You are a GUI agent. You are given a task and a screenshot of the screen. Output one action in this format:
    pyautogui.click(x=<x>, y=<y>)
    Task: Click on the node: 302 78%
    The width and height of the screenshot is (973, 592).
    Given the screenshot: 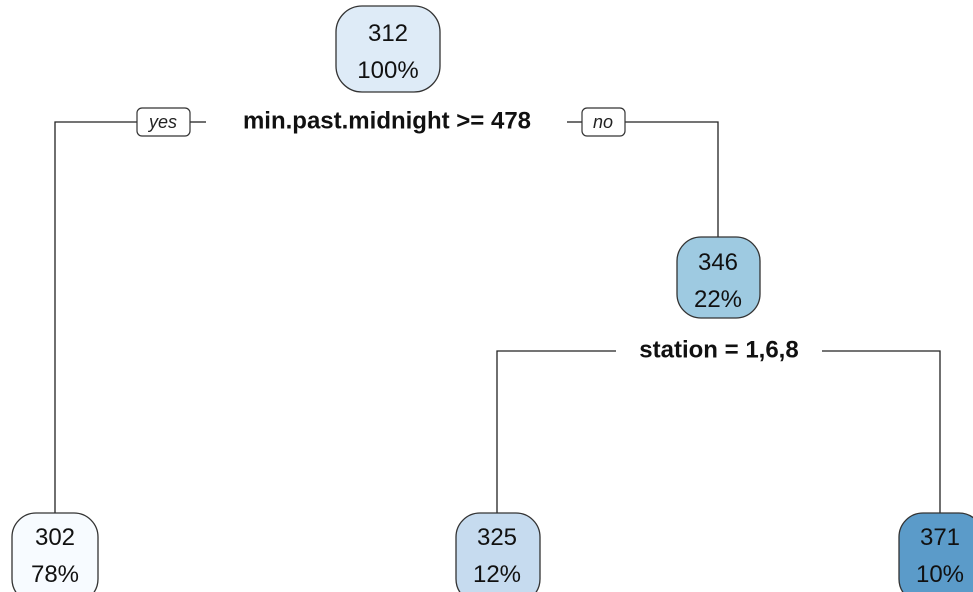 What is the action you would take?
    pyautogui.click(x=55, y=552)
    